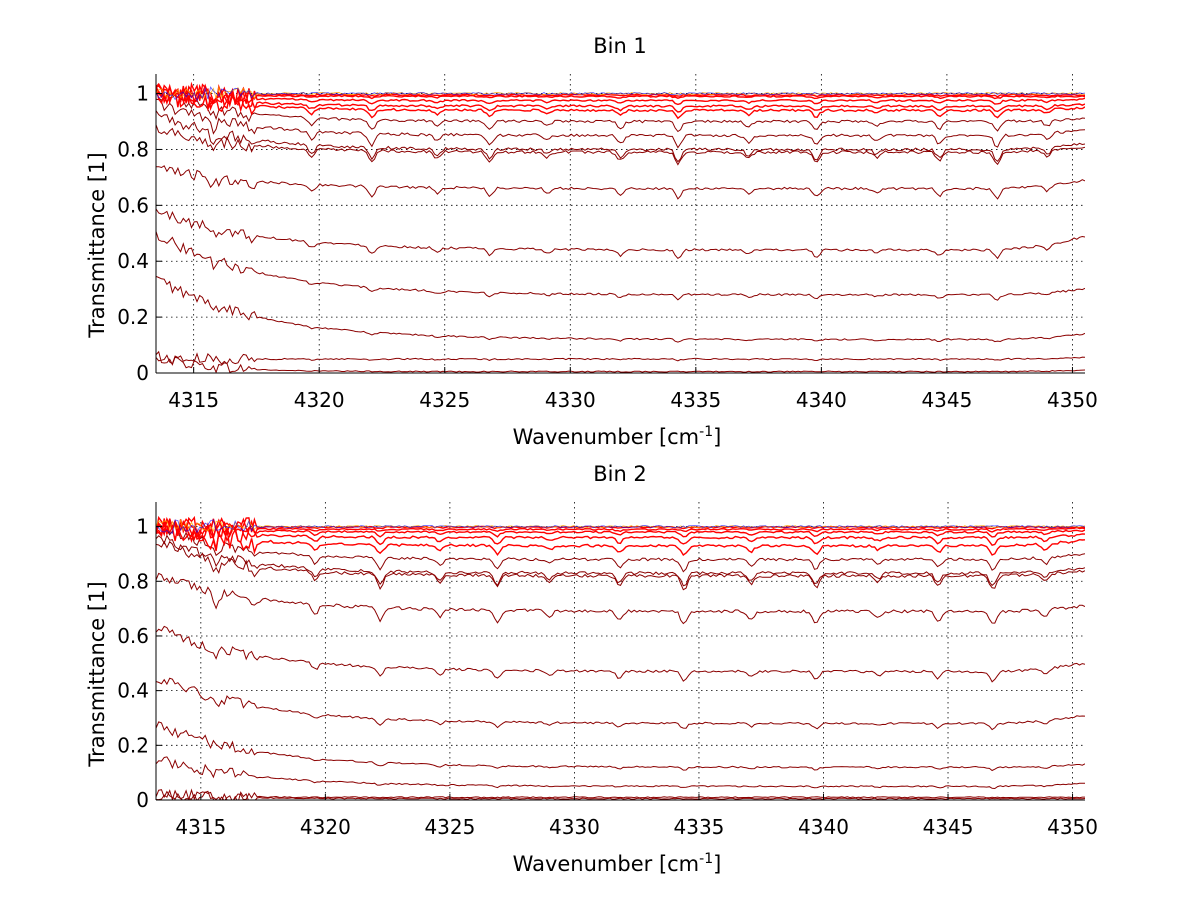 The height and width of the screenshot is (905, 1200). What do you see at coordinates (620, 474) in the screenshot?
I see `chart-title: Bin 2` at bounding box center [620, 474].